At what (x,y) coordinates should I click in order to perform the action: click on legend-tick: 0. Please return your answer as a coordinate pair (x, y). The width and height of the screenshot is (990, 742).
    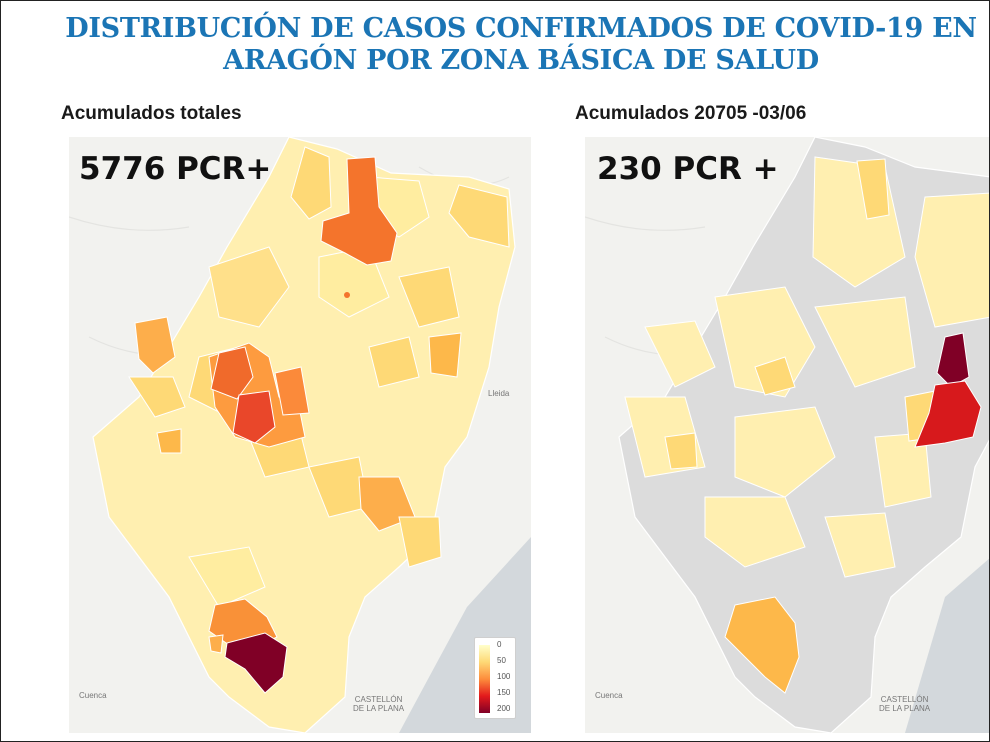
    Looking at the image, I should click on (499, 644).